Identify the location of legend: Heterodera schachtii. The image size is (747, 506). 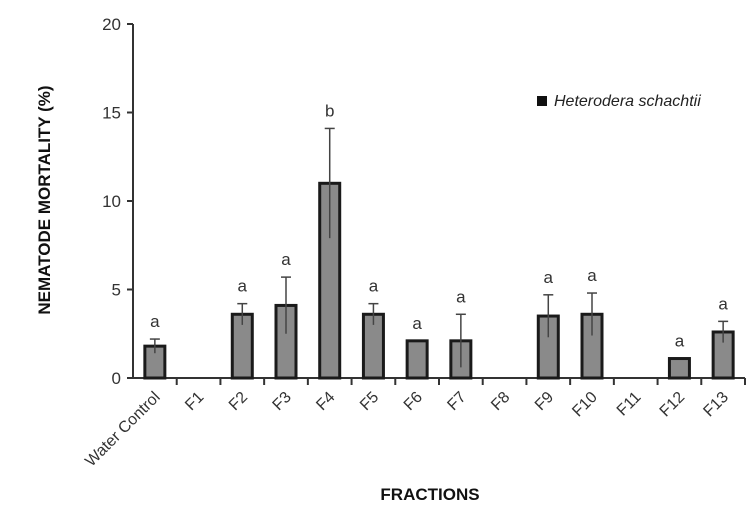
(619, 101).